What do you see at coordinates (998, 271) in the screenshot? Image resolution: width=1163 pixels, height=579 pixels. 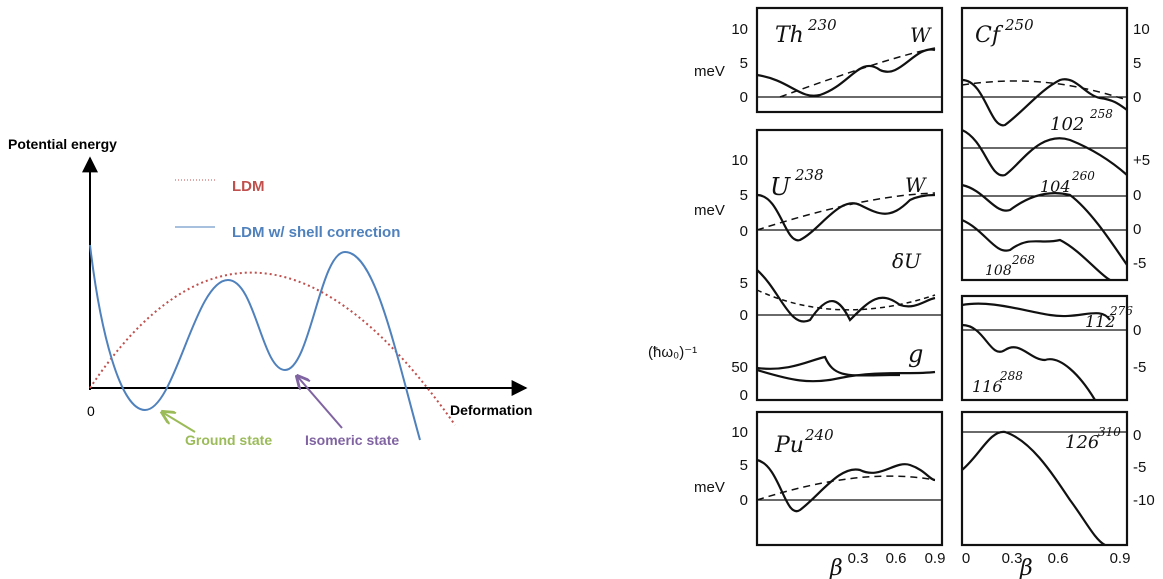 I see `nucleus: 108` at bounding box center [998, 271].